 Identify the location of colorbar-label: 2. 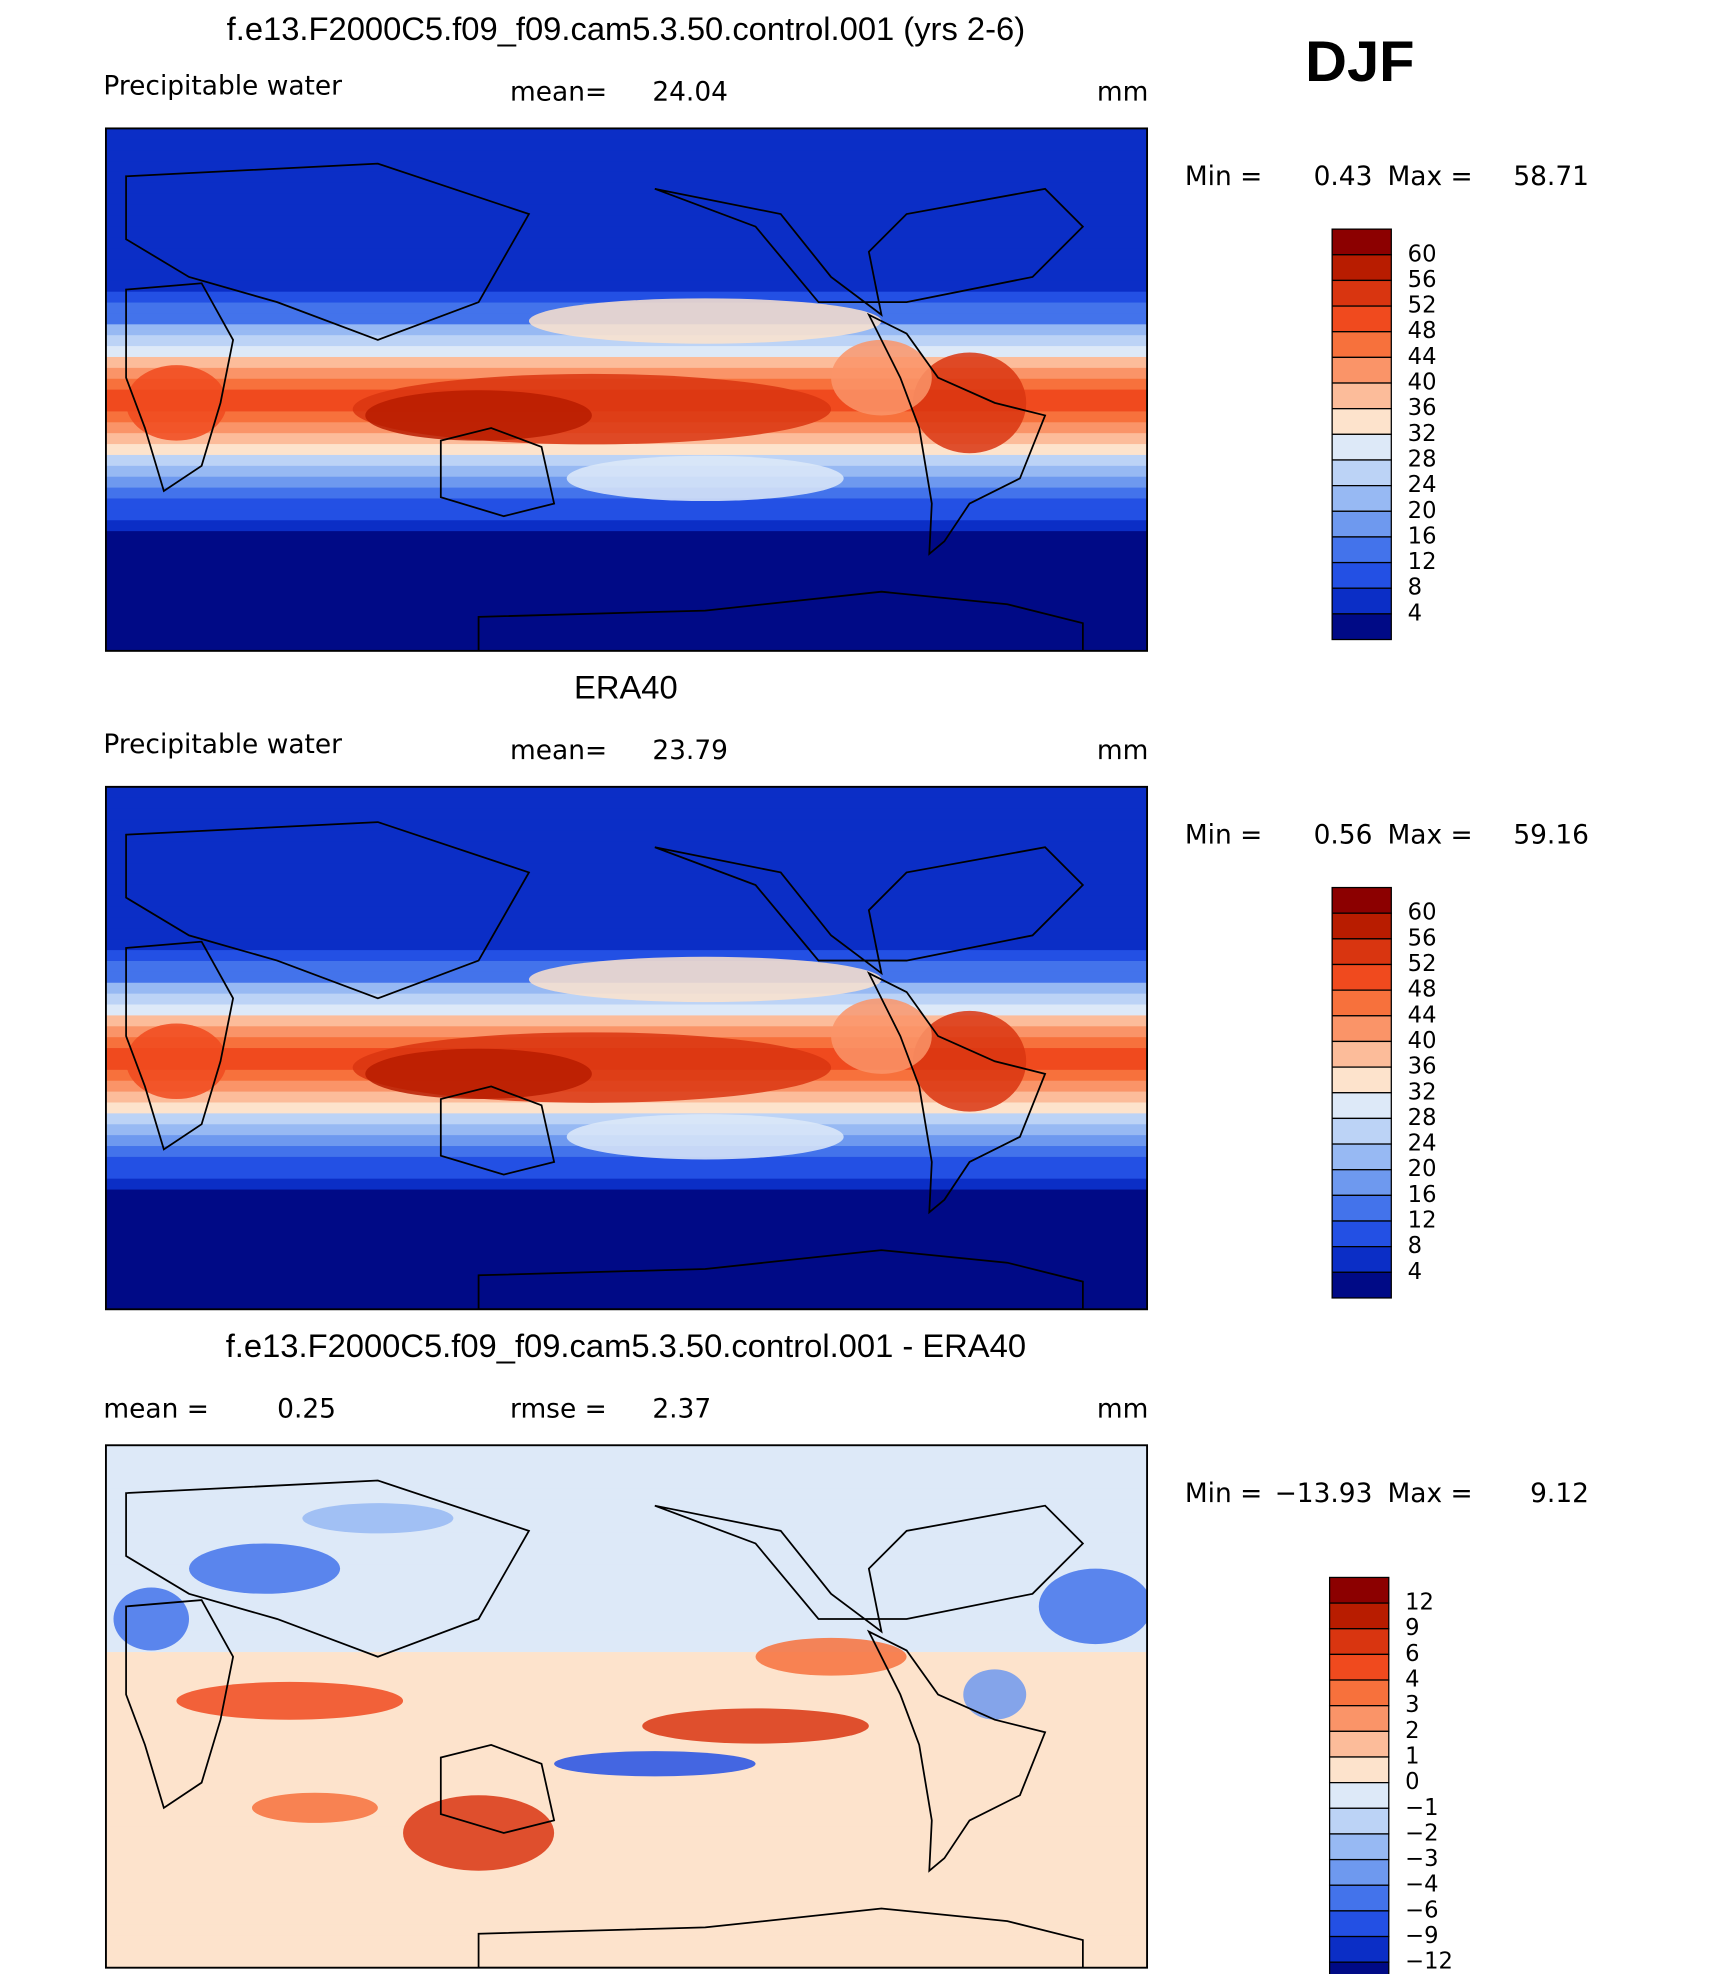
(1412, 1731).